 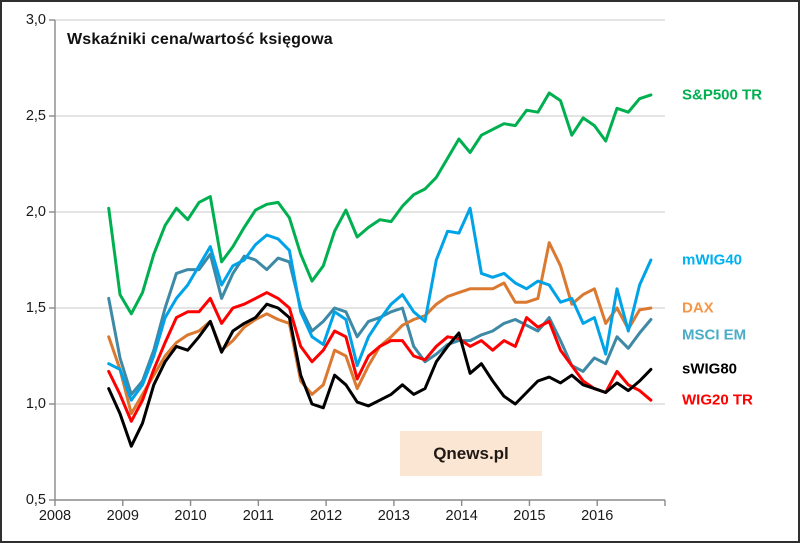 What do you see at coordinates (710, 369) in the screenshot?
I see `legend-label-swig80: sWIG80` at bounding box center [710, 369].